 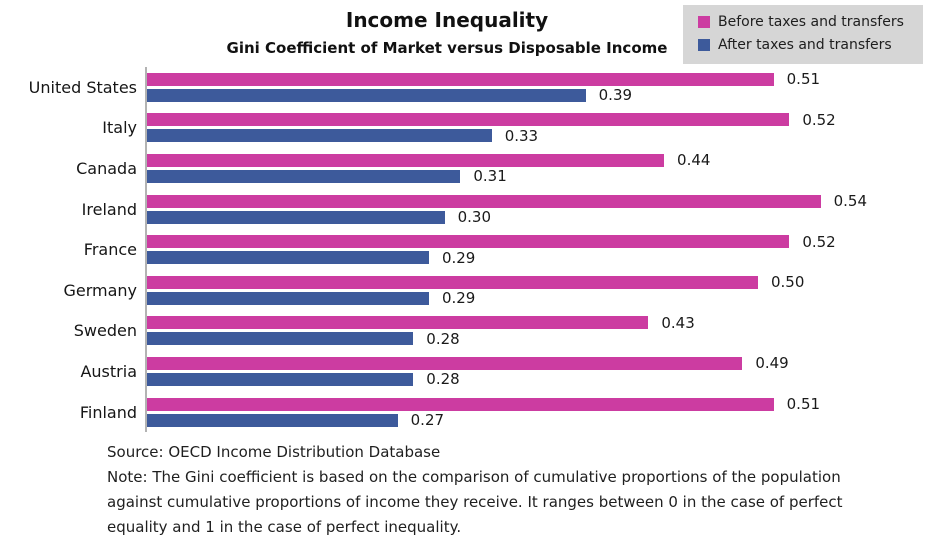 I want to click on bars-area: 0.51 0.39, so click(x=545, y=87).